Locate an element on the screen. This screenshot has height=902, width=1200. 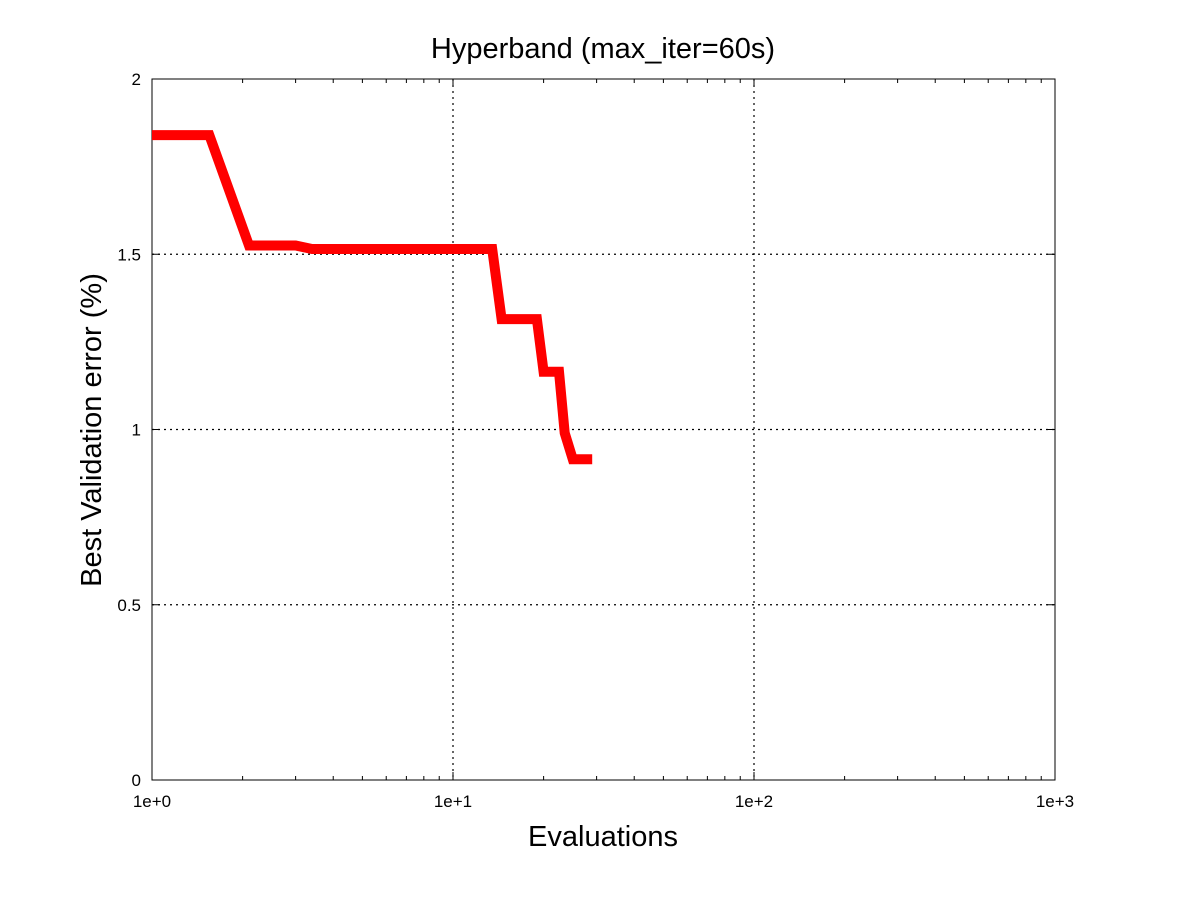
x-tick-label: 1e+0 is located at coordinates (152, 801).